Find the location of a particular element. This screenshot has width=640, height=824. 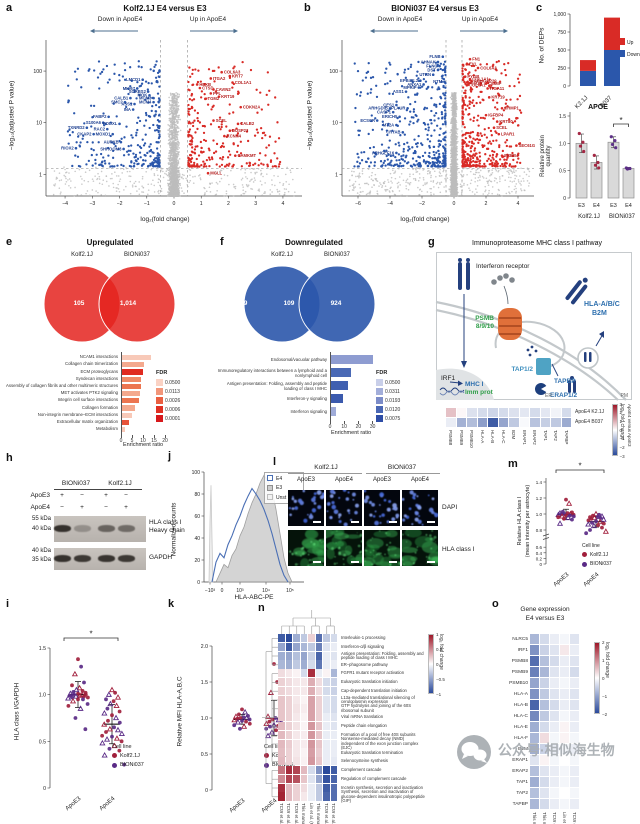

title-line2: E4 versus E3 is located at coordinates (545, 618).